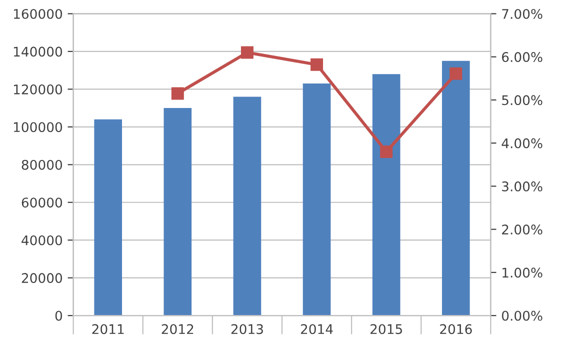 The image size is (564, 343). I want to click on x-tick-label: 2012, so click(178, 329).